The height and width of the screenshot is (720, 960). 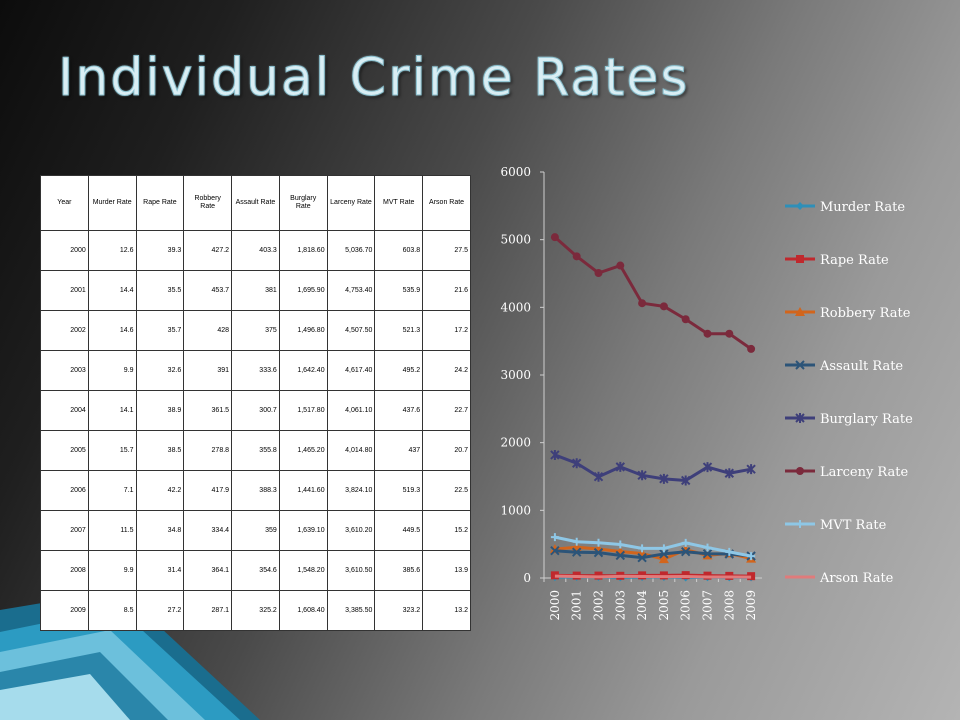 I want to click on legend-label: Robbery Rate, so click(x=865, y=313).